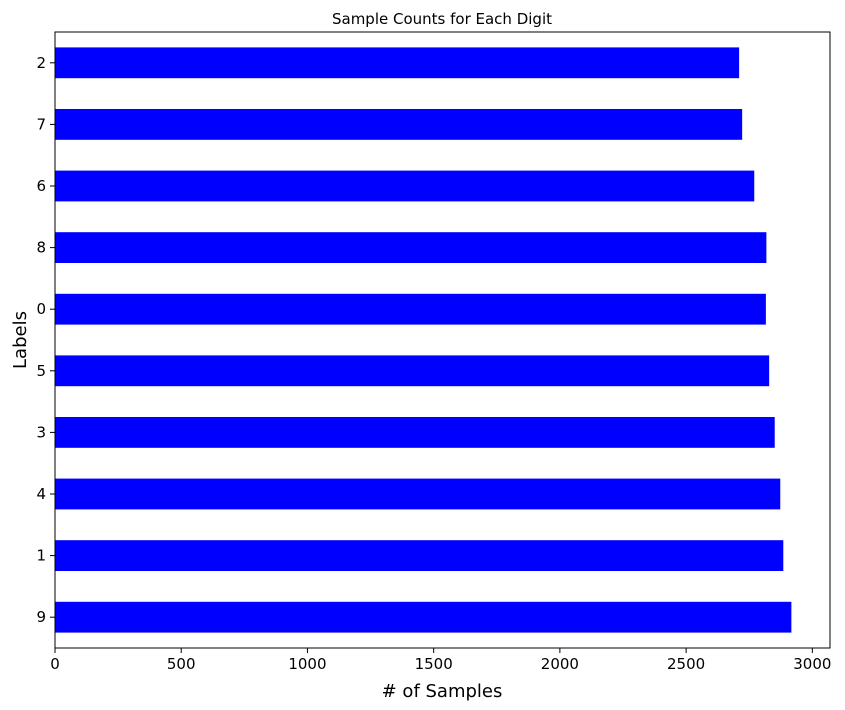 The height and width of the screenshot is (710, 845). What do you see at coordinates (442, 691) in the screenshot?
I see `x-axis-label: # of Samples` at bounding box center [442, 691].